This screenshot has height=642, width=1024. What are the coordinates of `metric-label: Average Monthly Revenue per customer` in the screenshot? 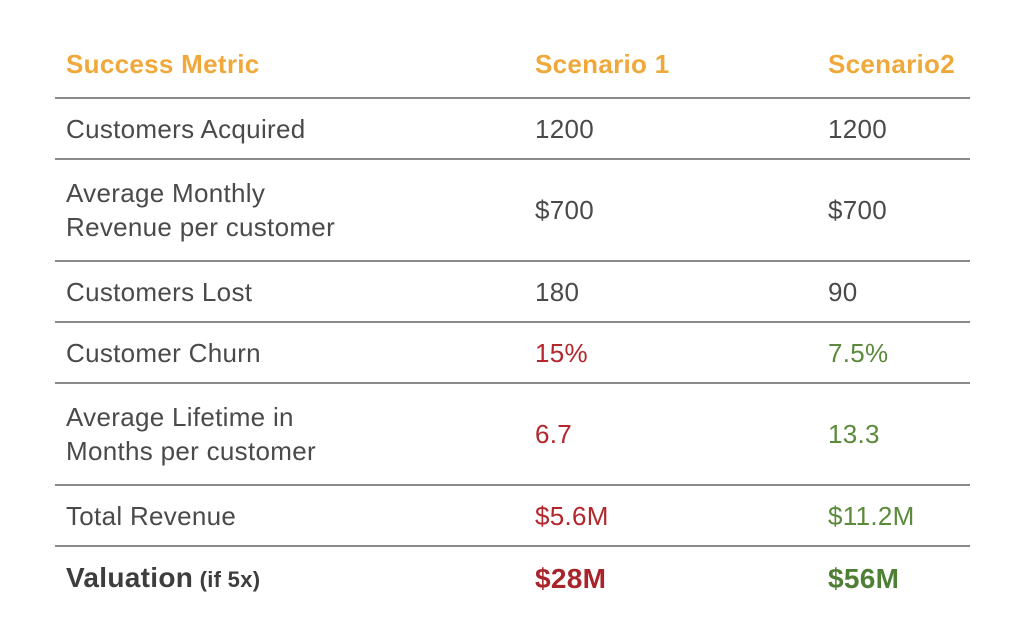 It's located at (295, 210).